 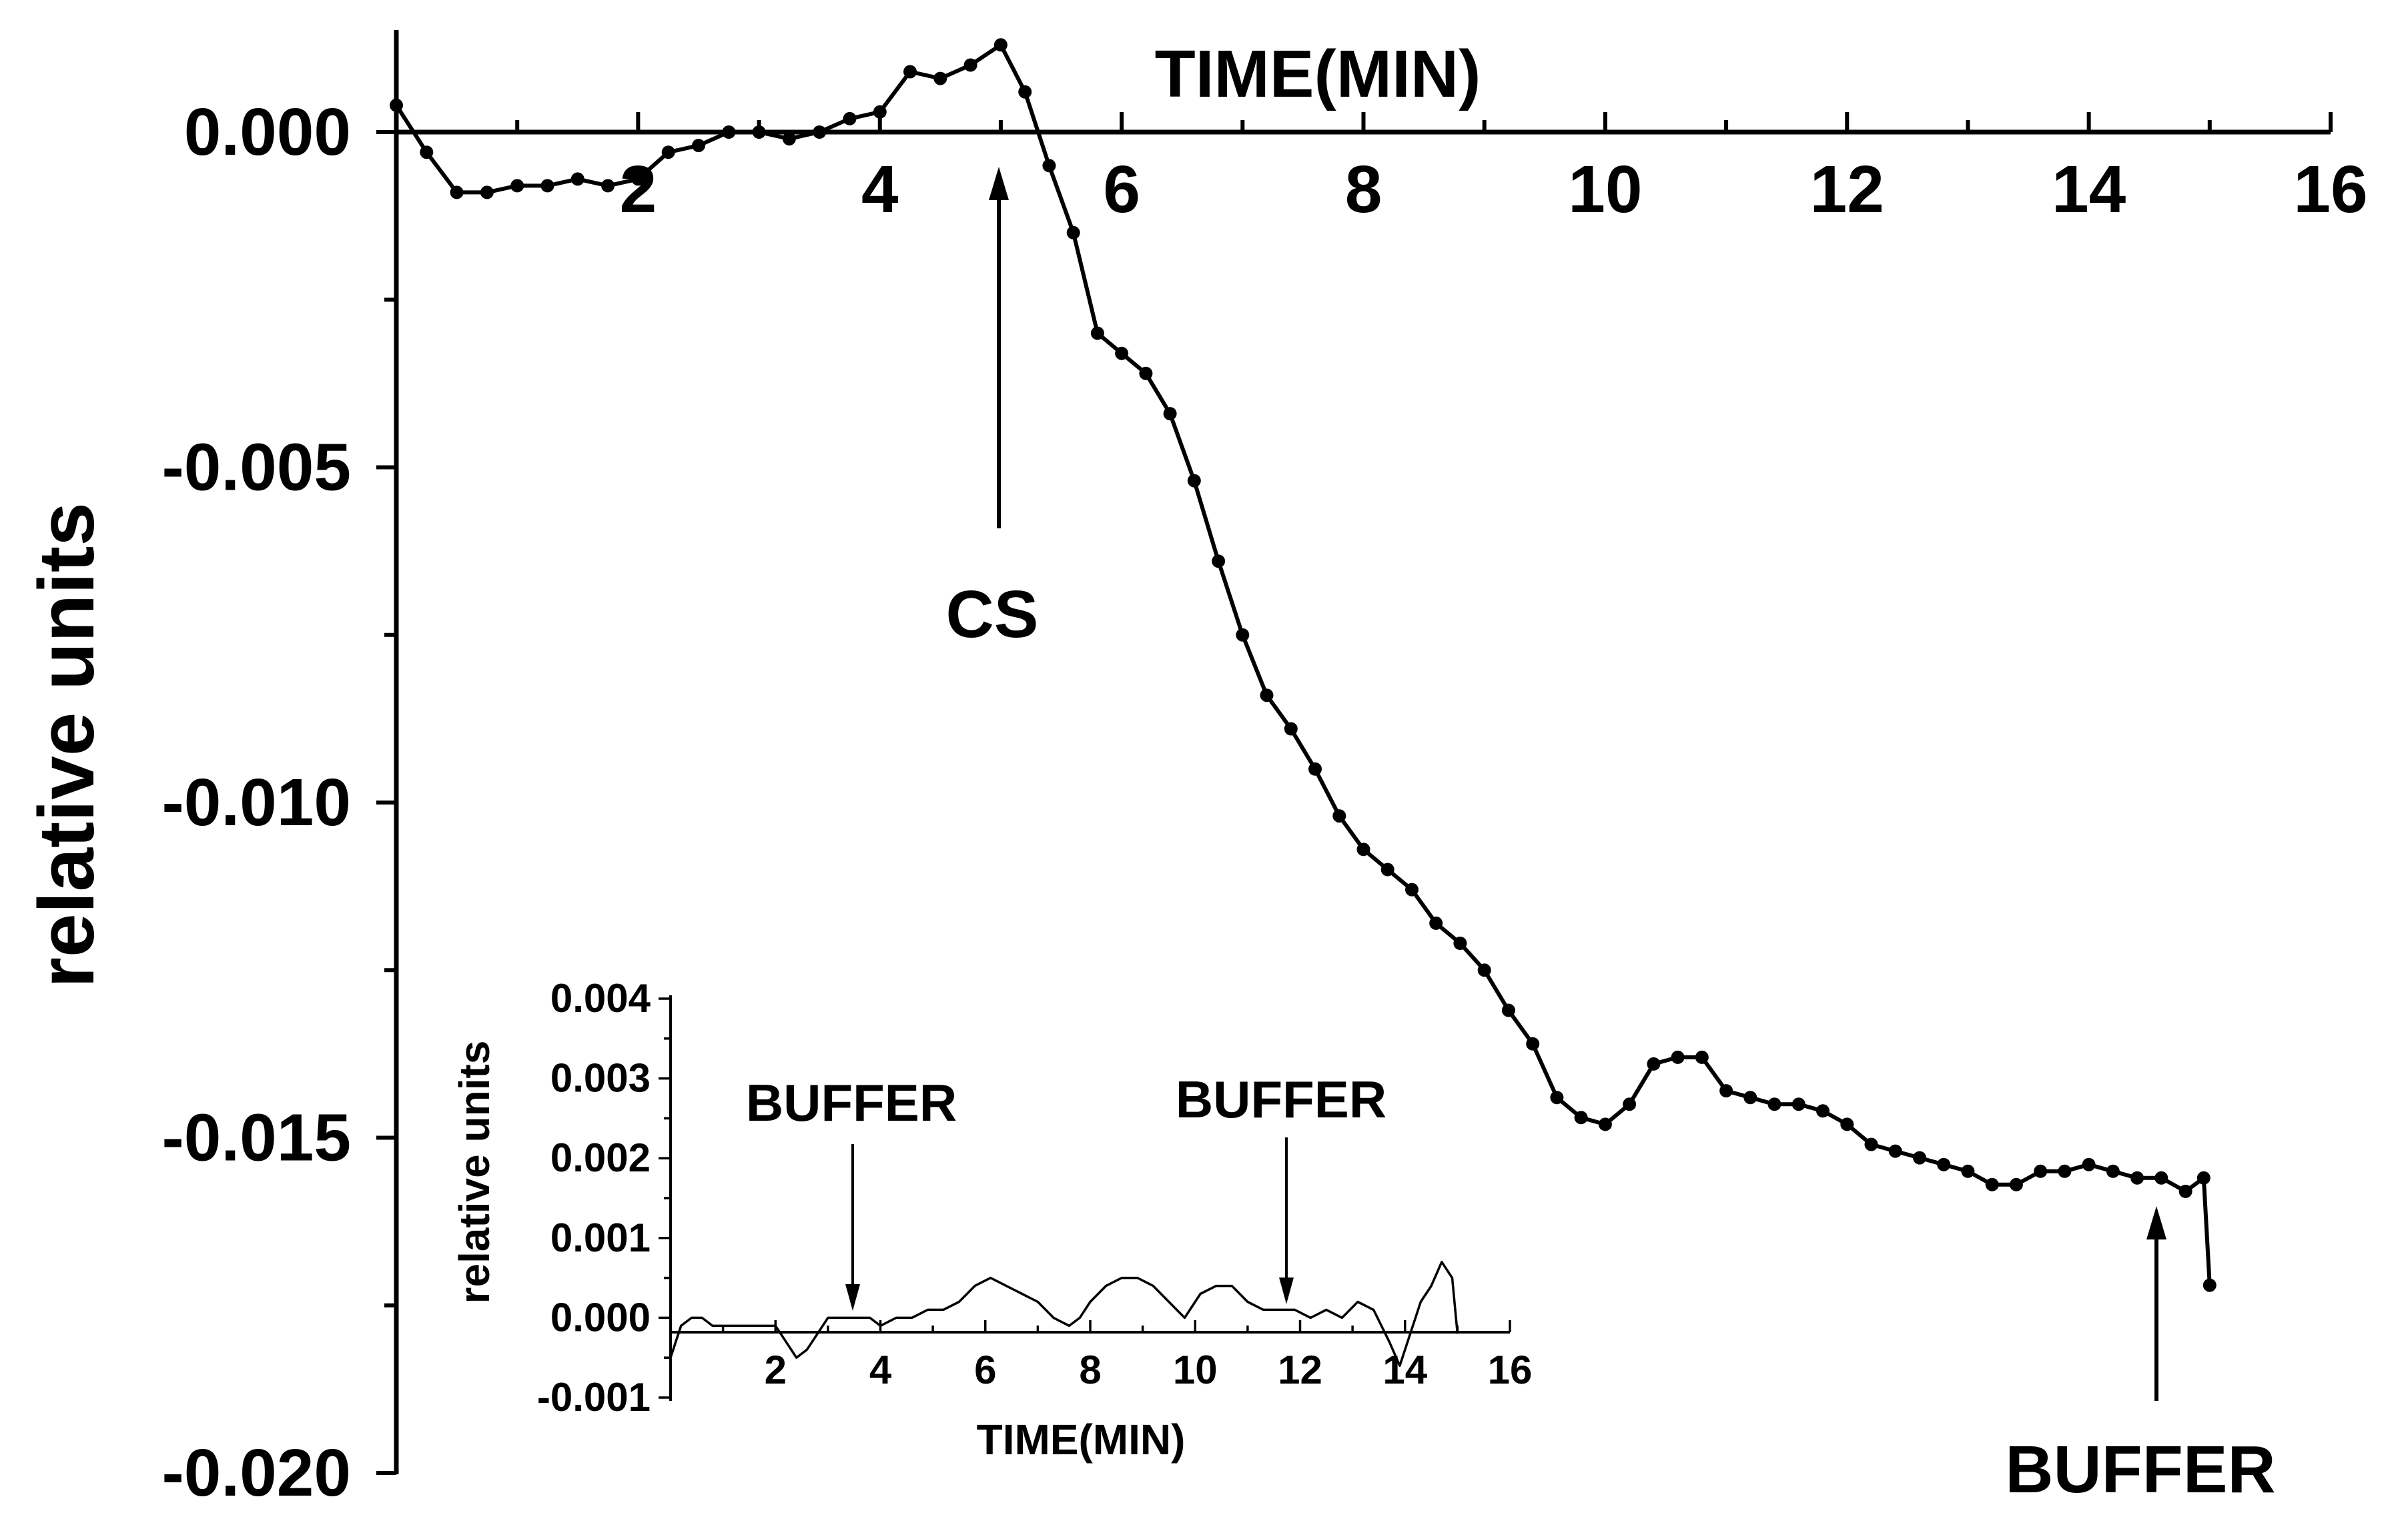 What do you see at coordinates (2156, 1222) in the screenshot?
I see `buffer-arrow-head` at bounding box center [2156, 1222].